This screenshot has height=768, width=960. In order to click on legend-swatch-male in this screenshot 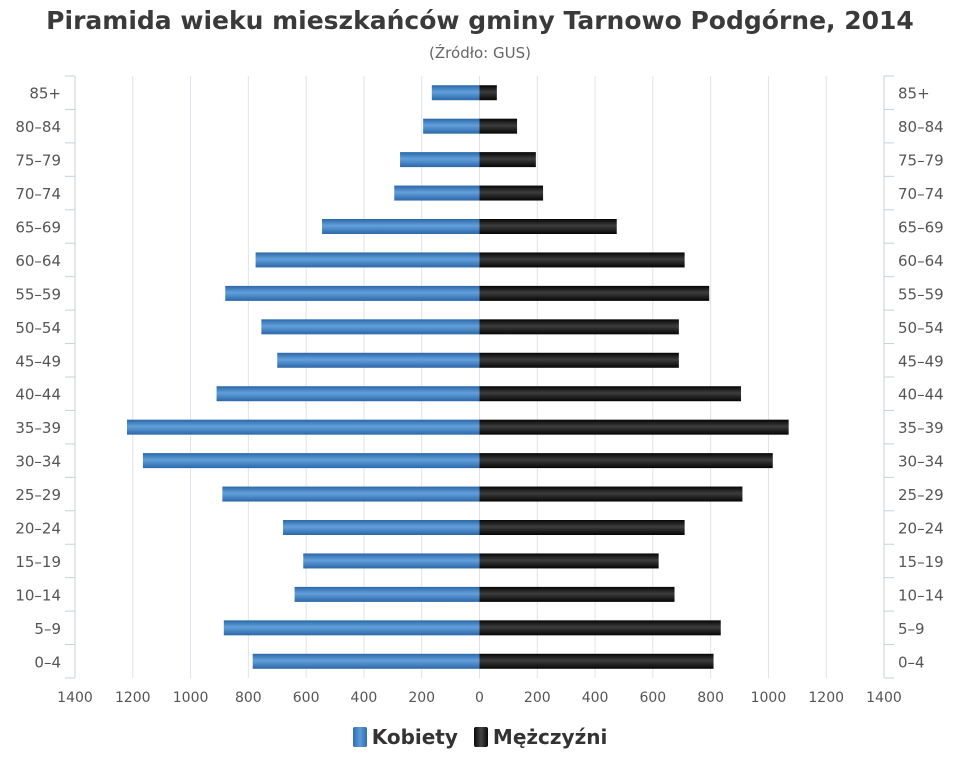, I will do `click(480, 737)`.